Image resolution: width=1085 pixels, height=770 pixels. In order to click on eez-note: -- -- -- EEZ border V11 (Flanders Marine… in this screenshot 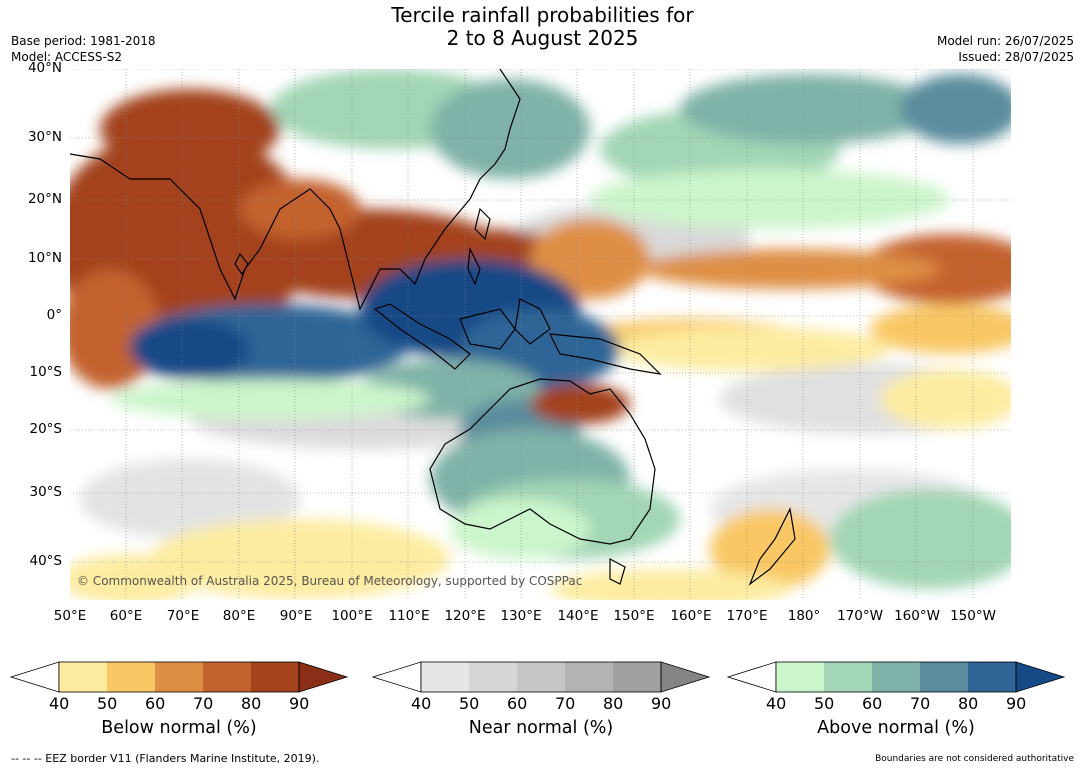, I will do `click(165, 758)`.